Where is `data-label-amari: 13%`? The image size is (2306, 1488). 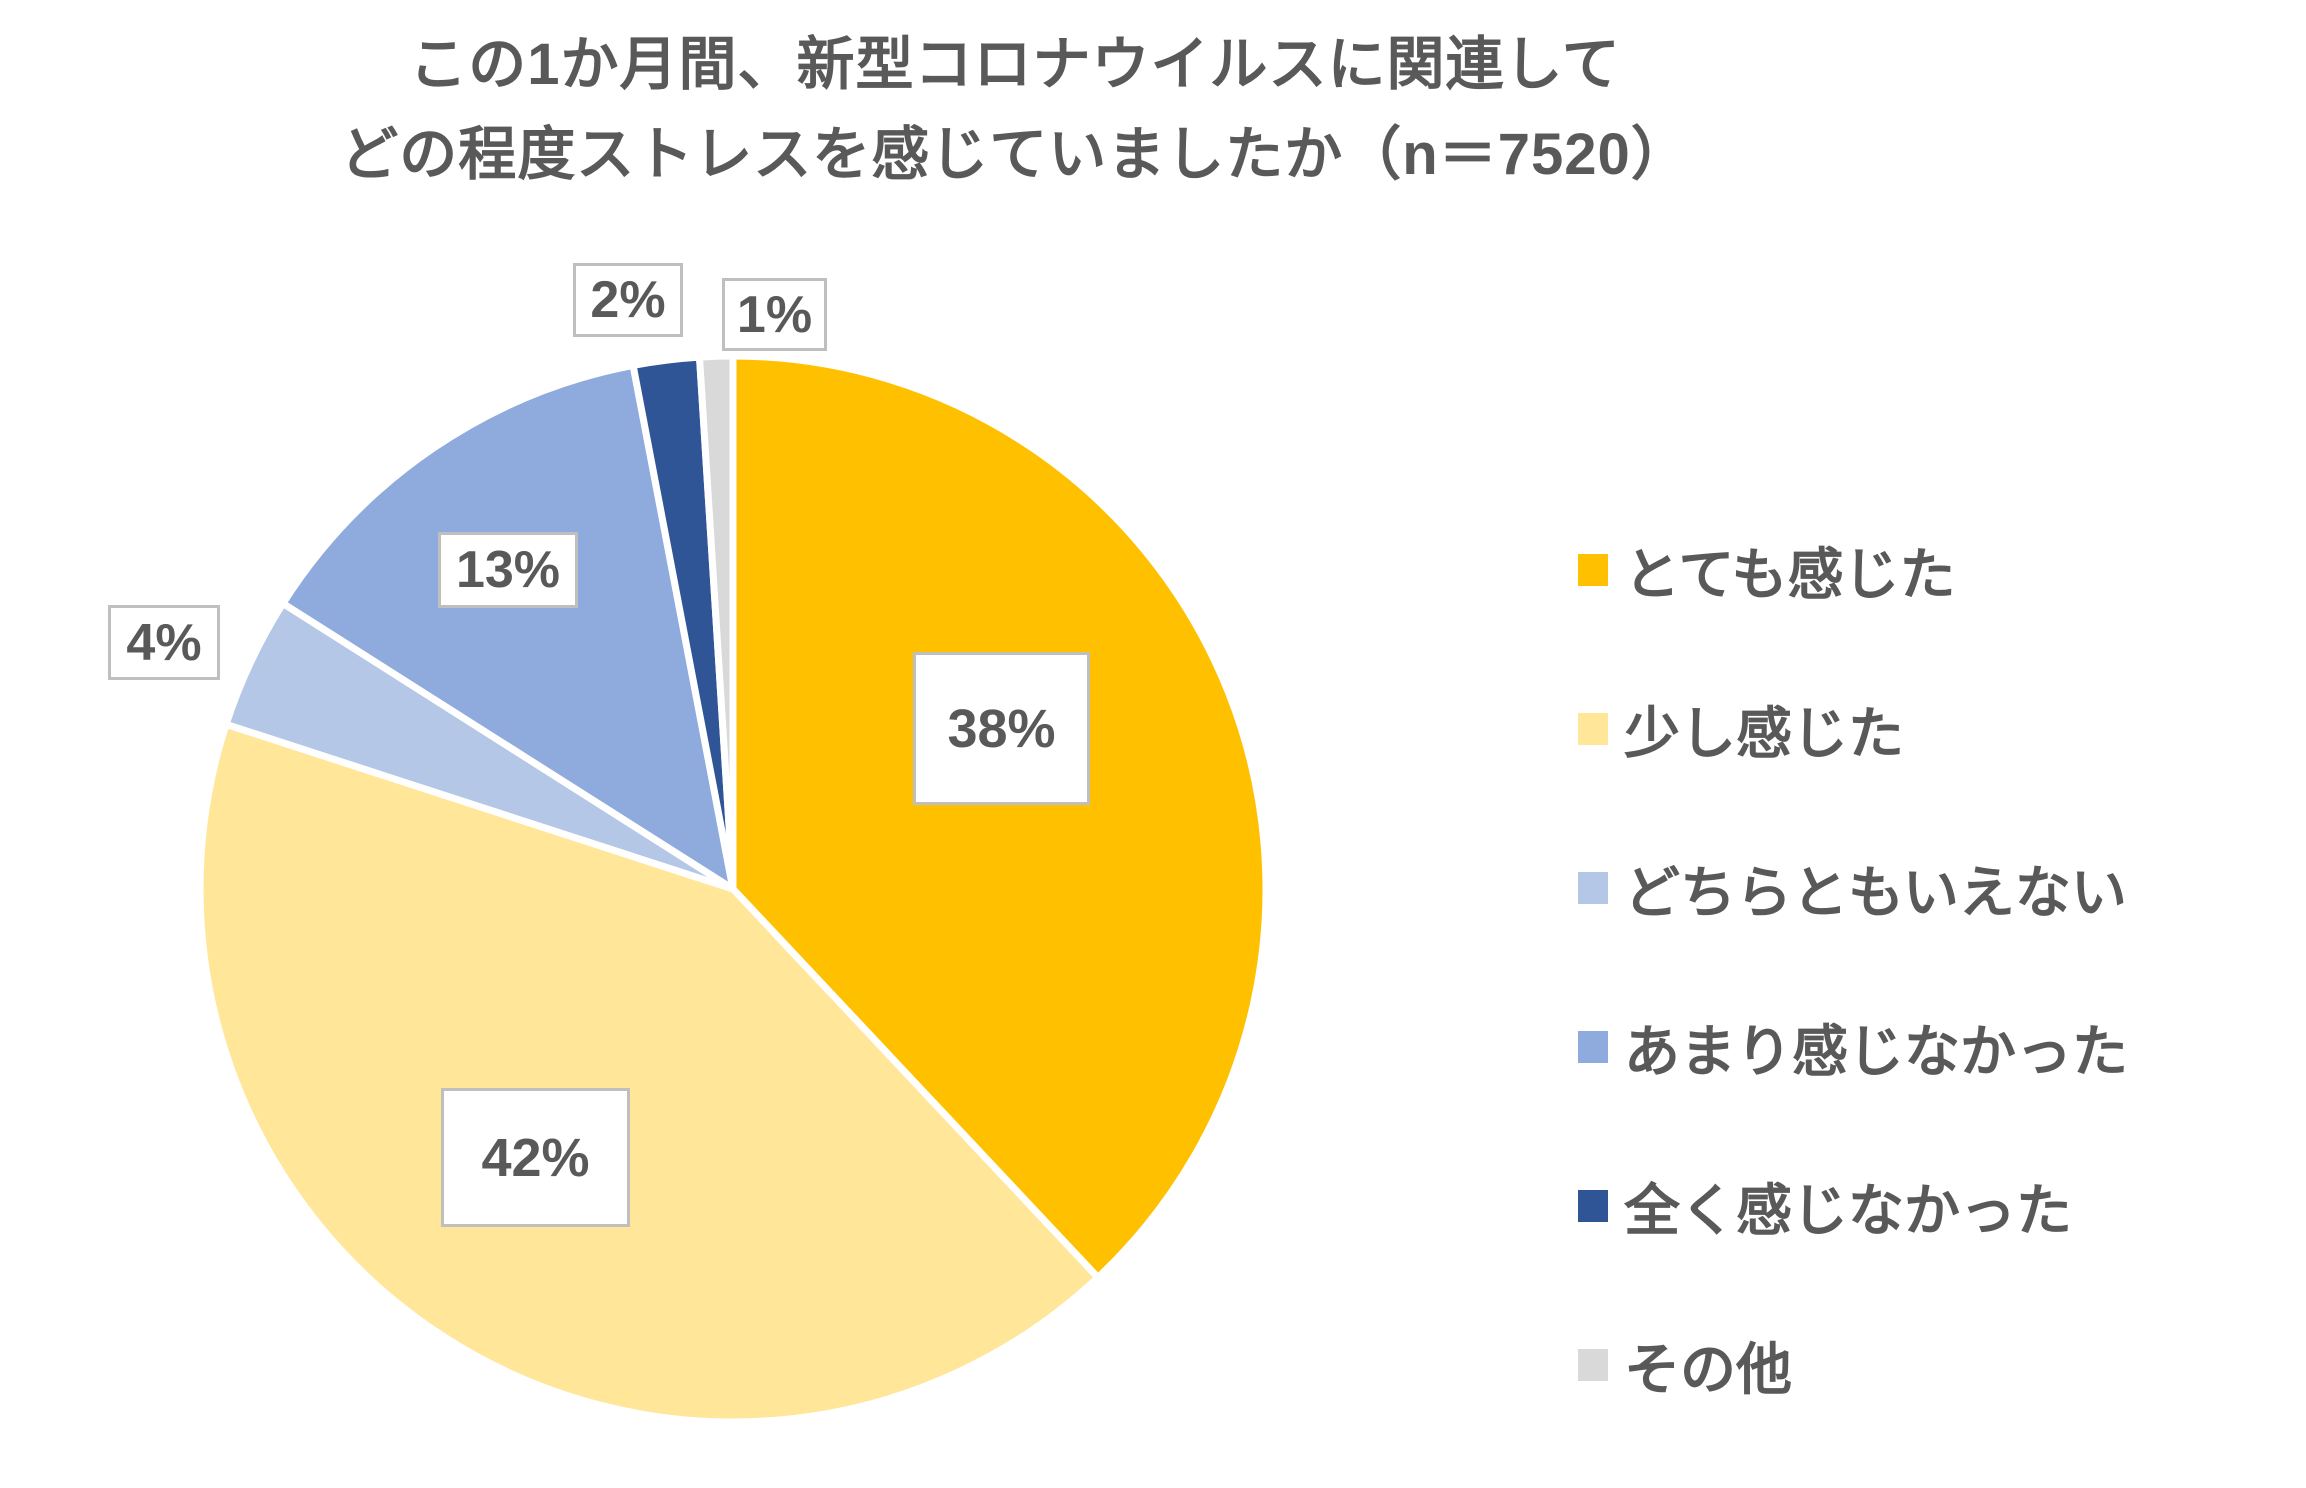 data-label-amari: 13% is located at coordinates (508, 570).